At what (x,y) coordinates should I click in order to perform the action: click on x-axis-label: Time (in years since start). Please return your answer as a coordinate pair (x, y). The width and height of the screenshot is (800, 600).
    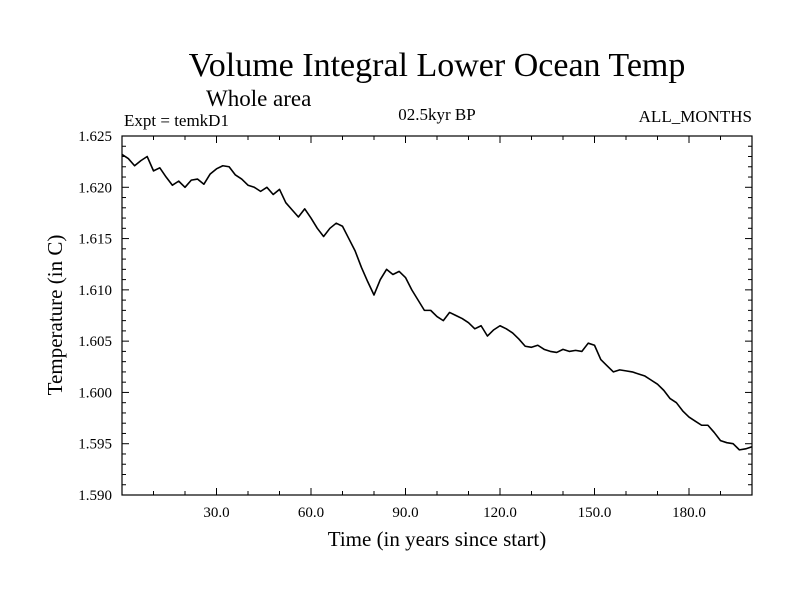
    Looking at the image, I should click on (437, 539).